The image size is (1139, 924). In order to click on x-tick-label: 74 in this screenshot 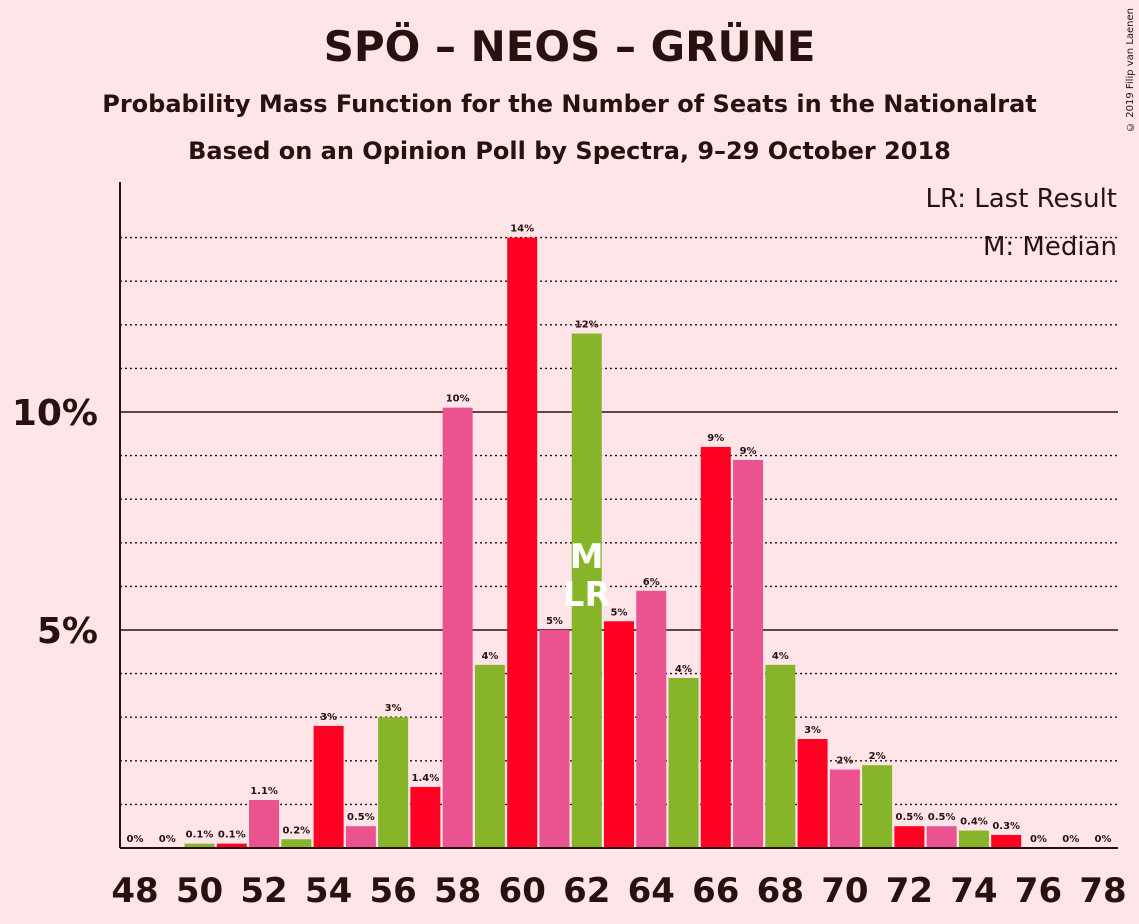, I will do `click(973, 891)`.